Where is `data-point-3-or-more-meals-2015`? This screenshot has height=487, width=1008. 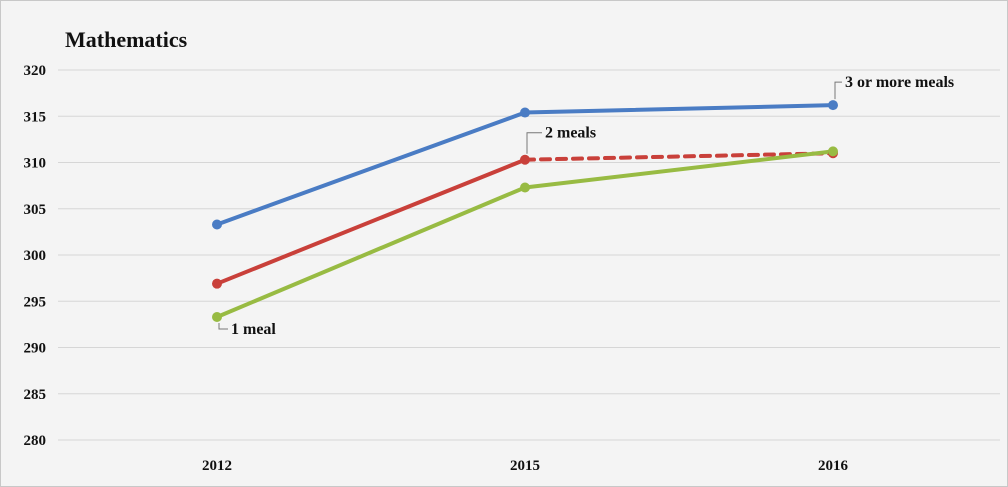
data-point-3-or-more-meals-2015 is located at coordinates (525, 112).